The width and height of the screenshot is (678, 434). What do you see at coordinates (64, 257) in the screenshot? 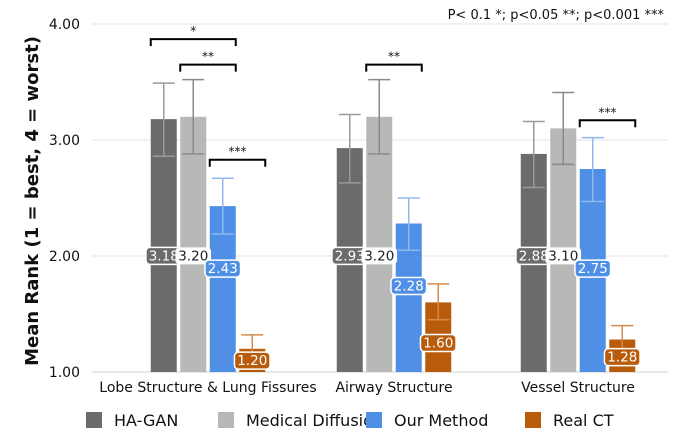
I see `y-tick-label: 2.00` at bounding box center [64, 257].